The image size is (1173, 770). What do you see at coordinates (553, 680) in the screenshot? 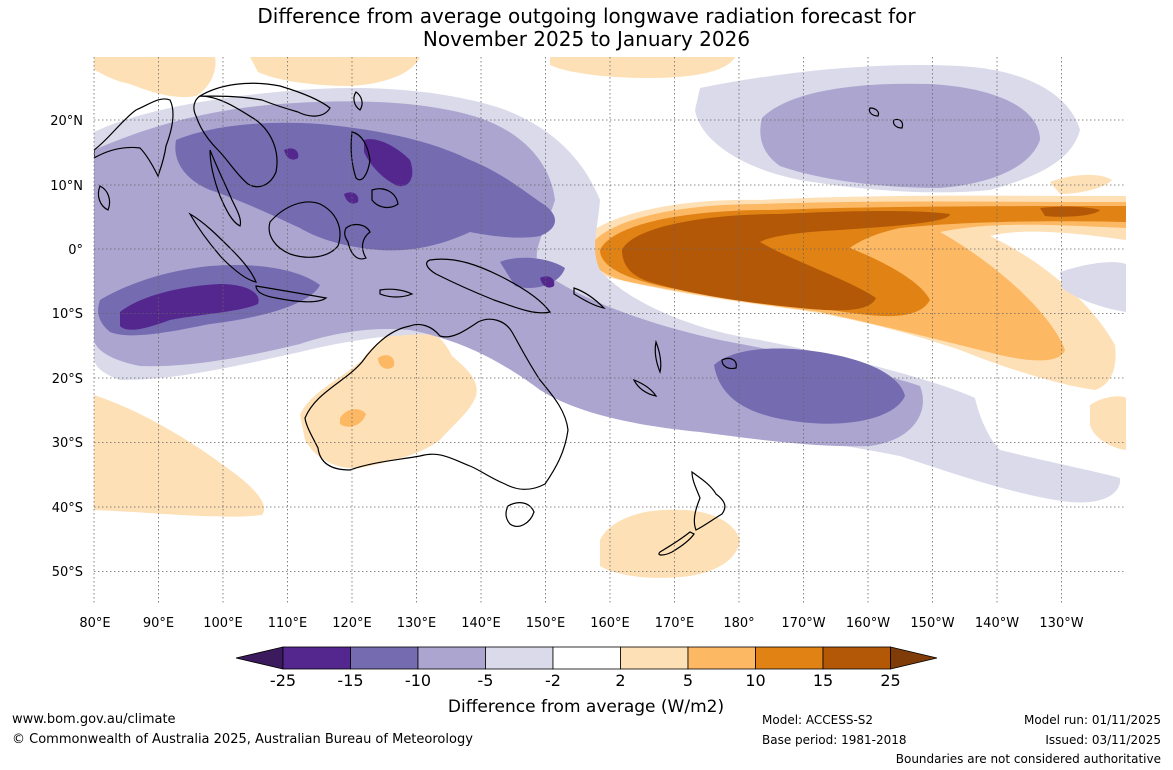
I see `colorbar-tick-label: -2` at bounding box center [553, 680].